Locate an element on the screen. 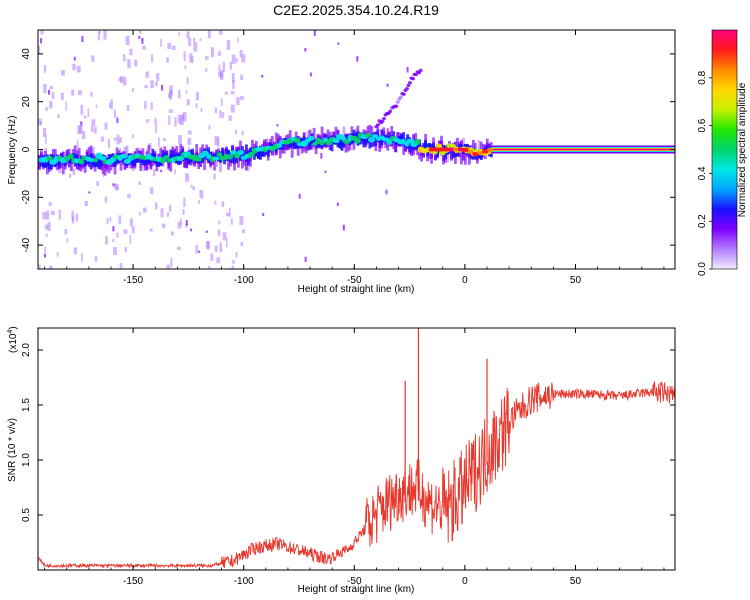 The width and height of the screenshot is (750, 600). spectrogram-y-tick-label: -40 is located at coordinates (26, 244).